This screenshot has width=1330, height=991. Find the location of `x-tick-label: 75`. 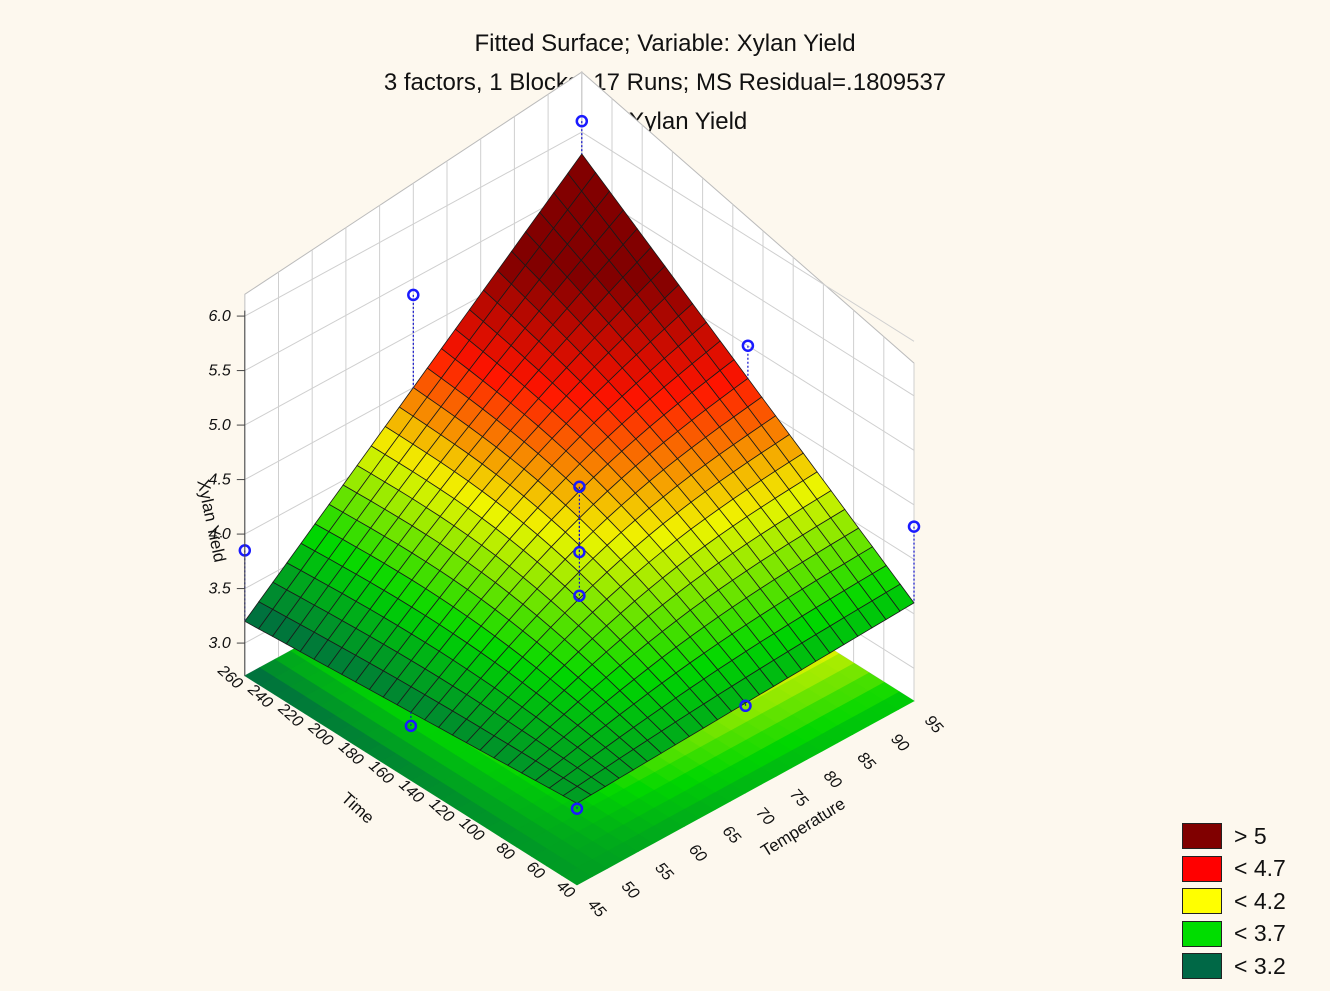

x-tick-label: 75 is located at coordinates (798, 798).